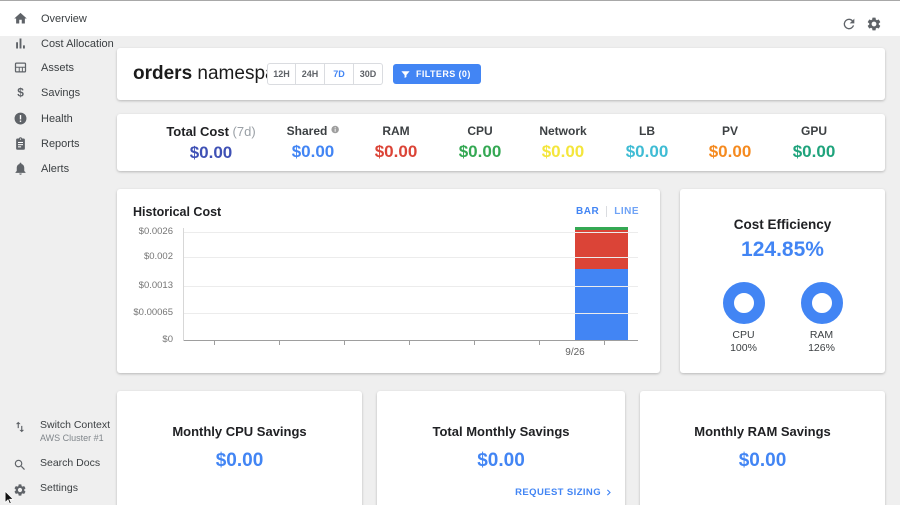 The image size is (900, 505). Describe the element at coordinates (339, 74) in the screenshot. I see `range-button-7d: 7D` at that location.